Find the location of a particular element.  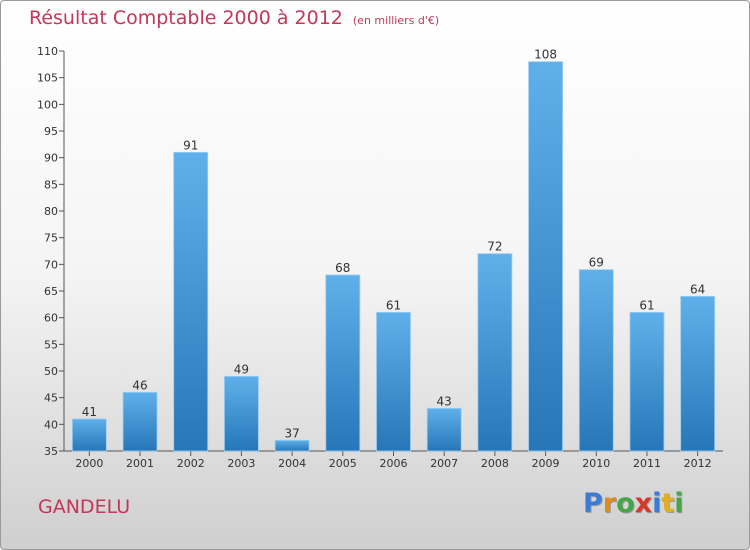

logo-letter: t is located at coordinates (668, 503).